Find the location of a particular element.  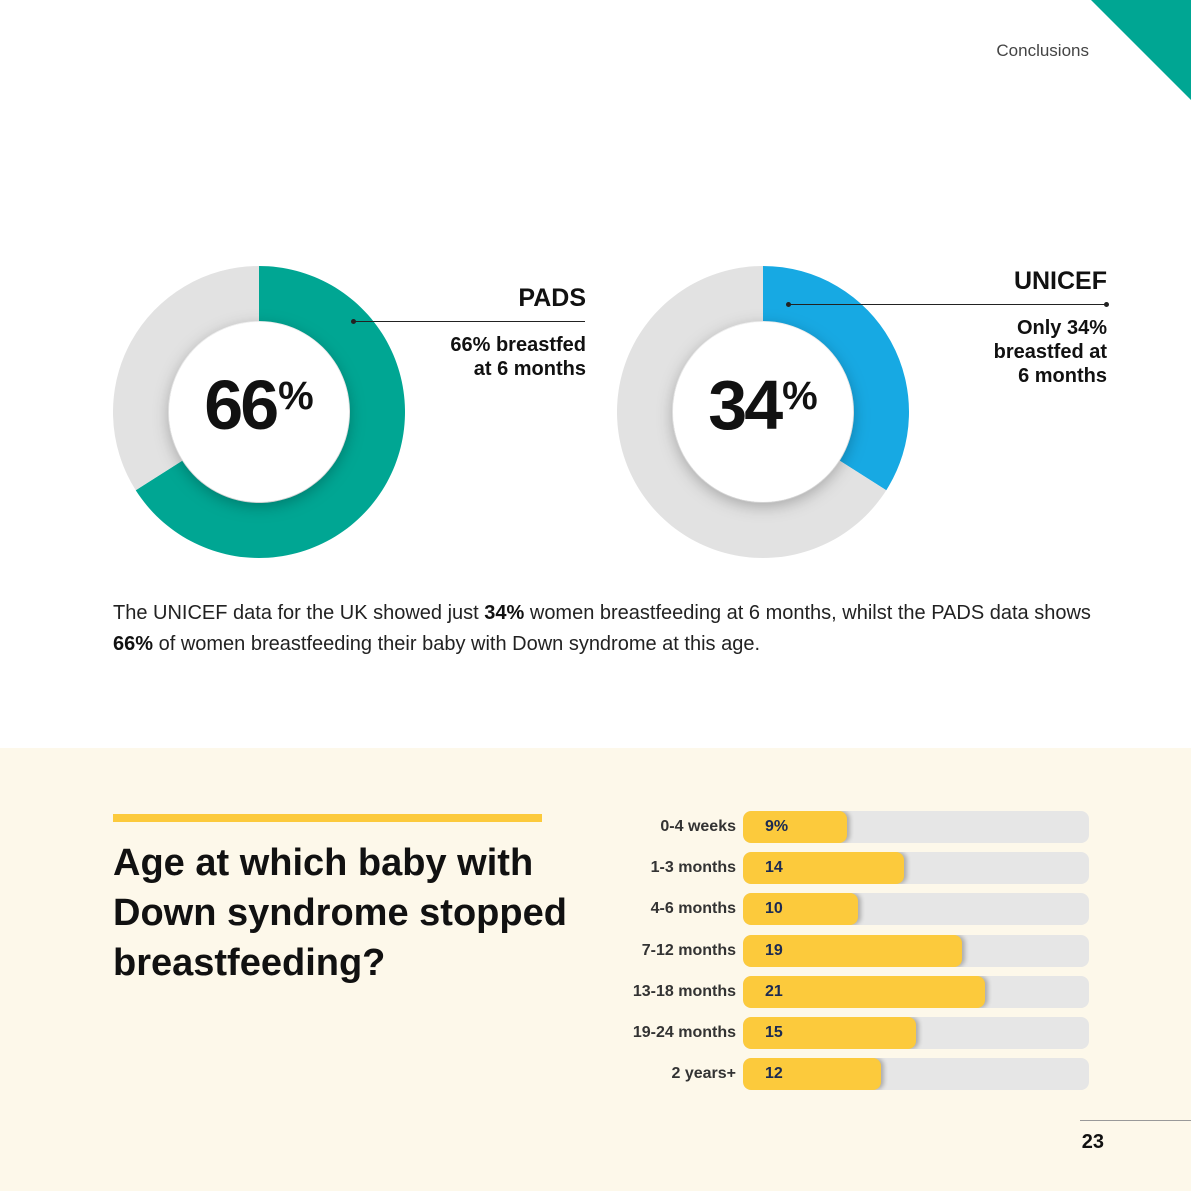

bar-category-label: 2 years+ is located at coordinates (703, 1074).